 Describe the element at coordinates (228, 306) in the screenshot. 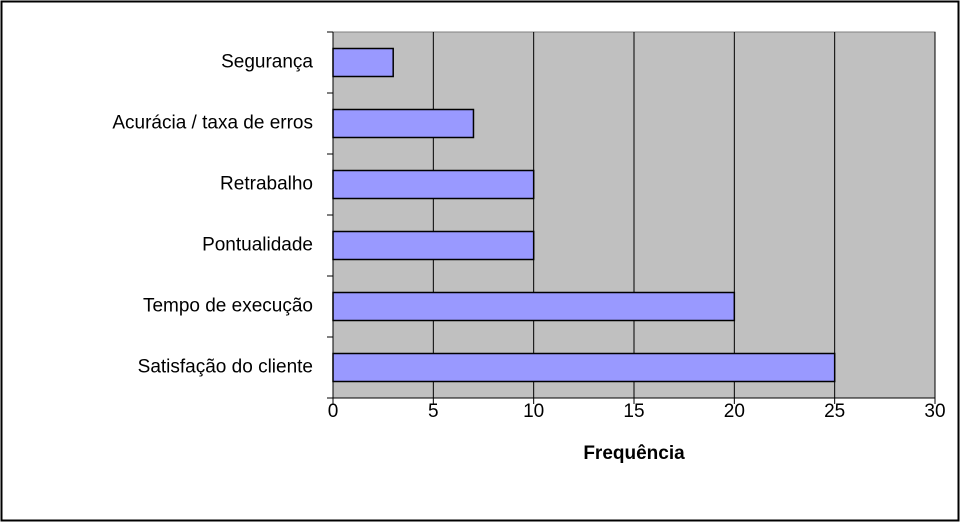

I see `y-tick-label: Tempo de execução` at that location.